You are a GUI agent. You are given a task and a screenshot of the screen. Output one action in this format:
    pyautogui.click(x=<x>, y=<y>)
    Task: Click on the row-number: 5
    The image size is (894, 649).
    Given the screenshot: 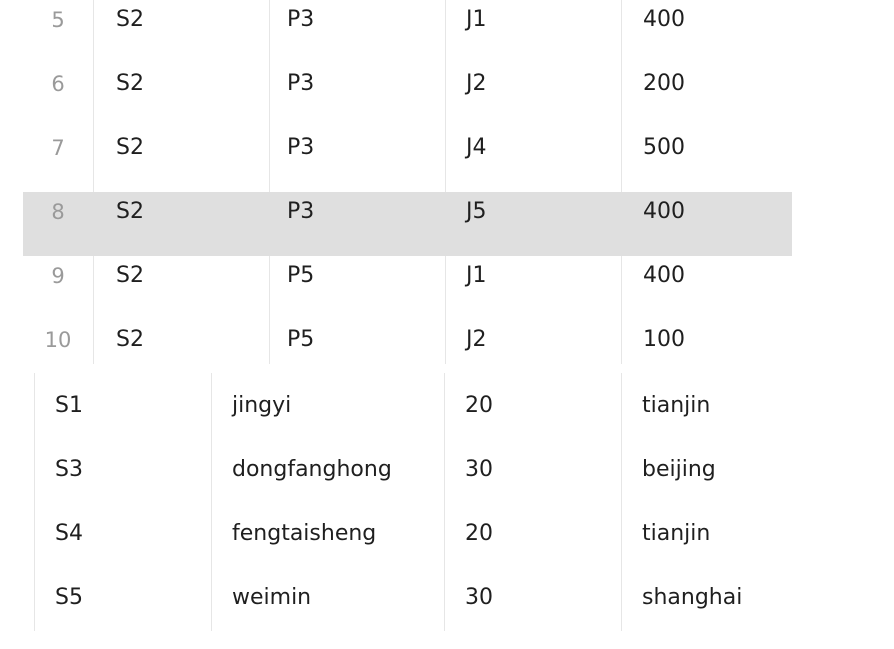 What is the action you would take?
    pyautogui.click(x=58, y=20)
    